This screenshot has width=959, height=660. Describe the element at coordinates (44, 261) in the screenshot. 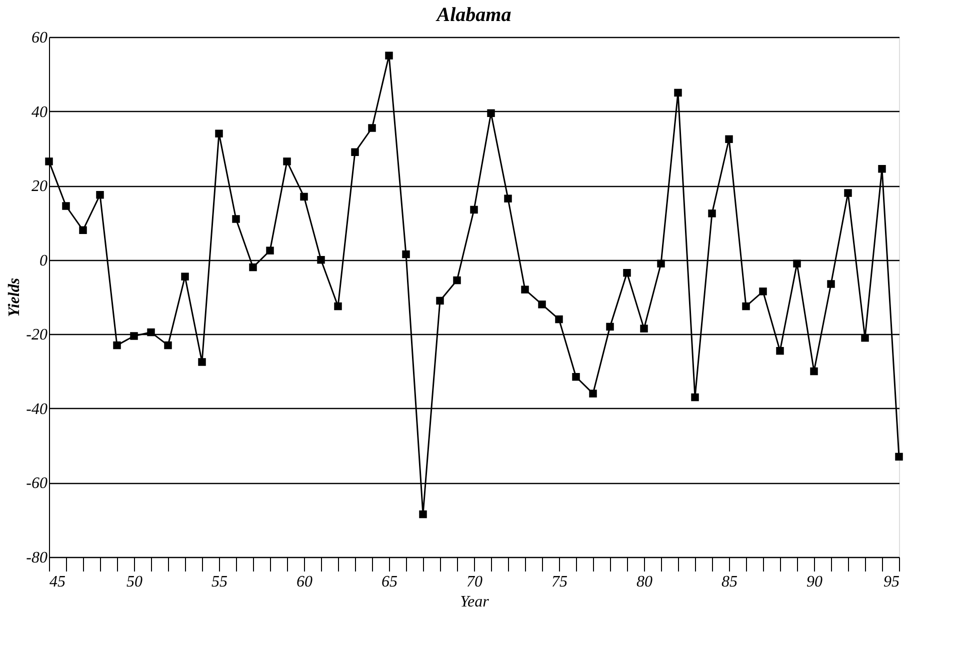

I see `y-tick-label: 0` at that location.